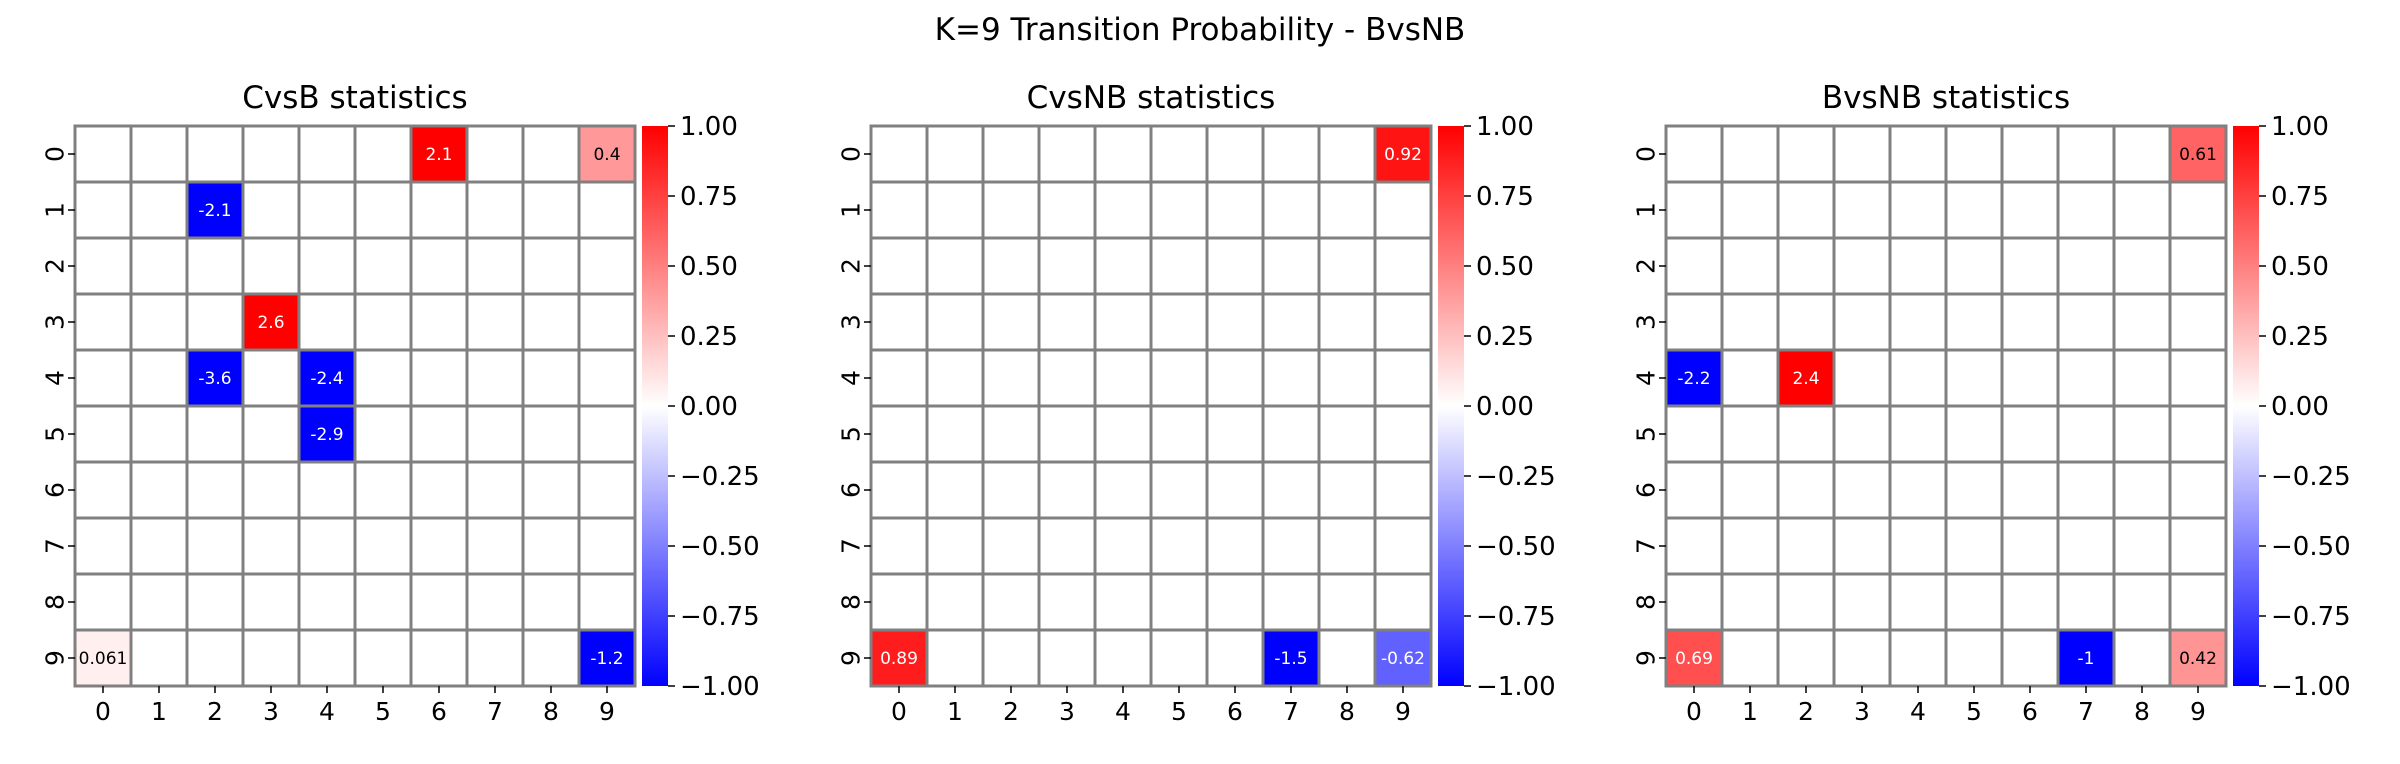 The width and height of the screenshot is (2400, 764). Describe the element at coordinates (1290, 659) in the screenshot. I see `cell-value-label: -1.5` at that location.